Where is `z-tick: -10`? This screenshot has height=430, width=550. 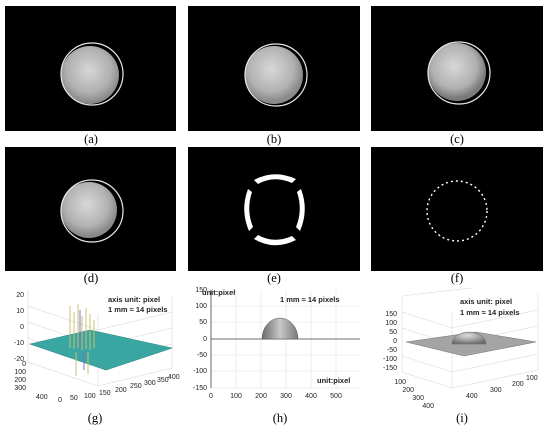 z-tick: -10 is located at coordinates (19, 343).